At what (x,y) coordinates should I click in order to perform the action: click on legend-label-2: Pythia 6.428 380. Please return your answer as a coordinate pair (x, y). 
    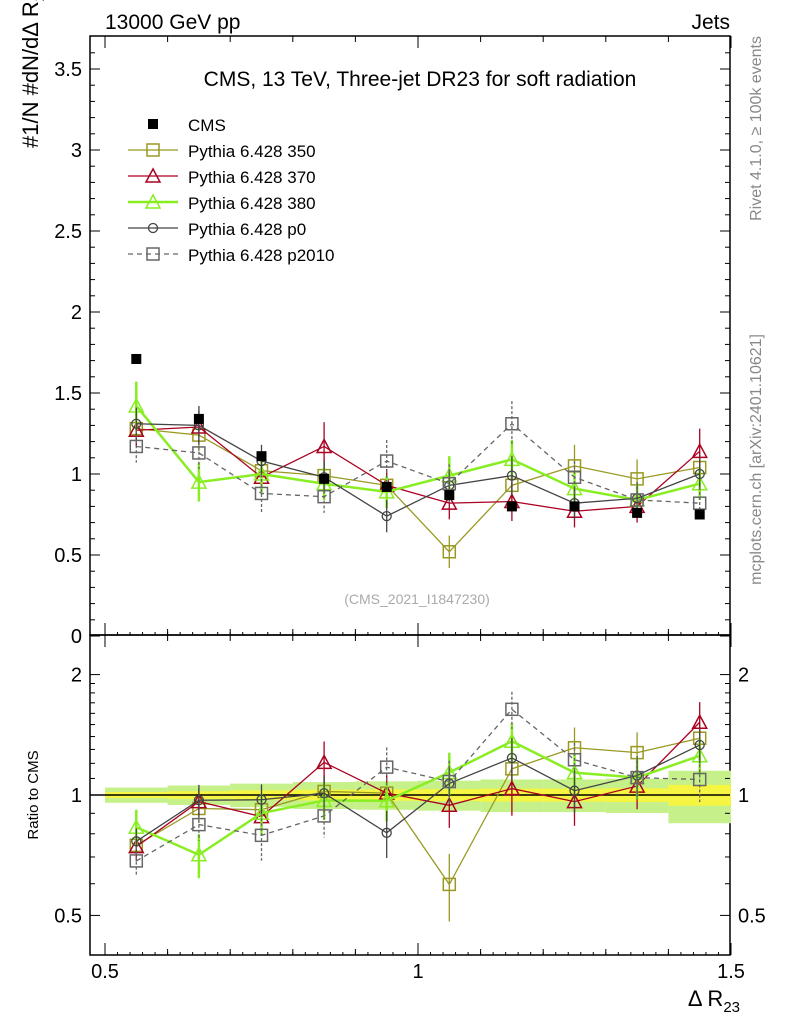
    Looking at the image, I should click on (252, 203).